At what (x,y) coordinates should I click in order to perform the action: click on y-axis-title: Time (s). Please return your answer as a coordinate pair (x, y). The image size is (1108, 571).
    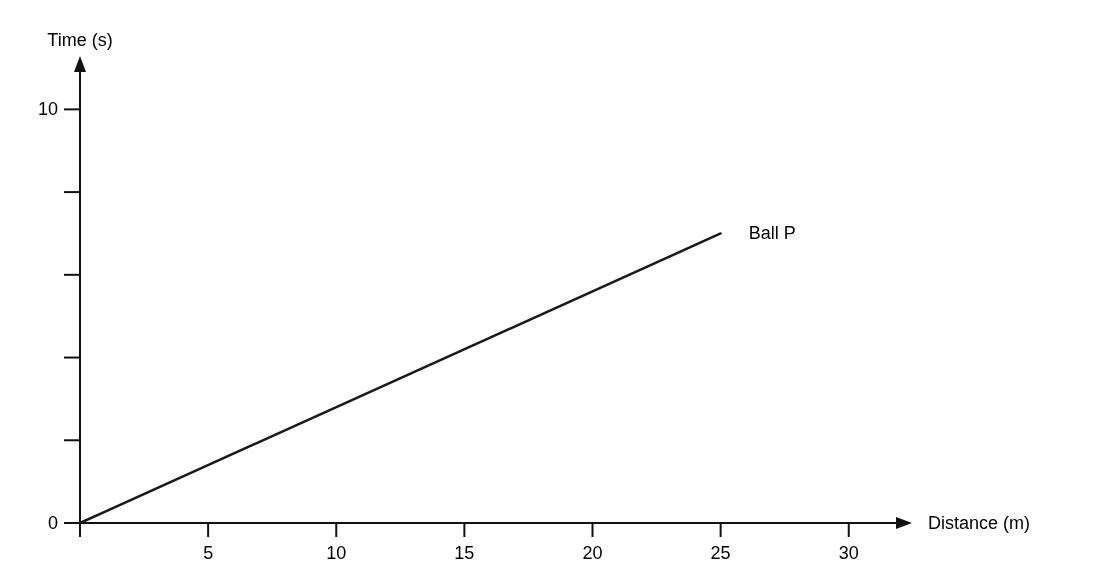
    Looking at the image, I should click on (80, 40).